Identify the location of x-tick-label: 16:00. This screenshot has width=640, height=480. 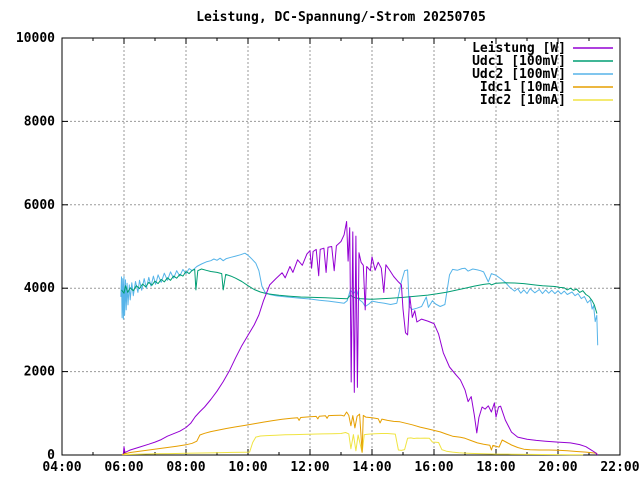
(433, 467).